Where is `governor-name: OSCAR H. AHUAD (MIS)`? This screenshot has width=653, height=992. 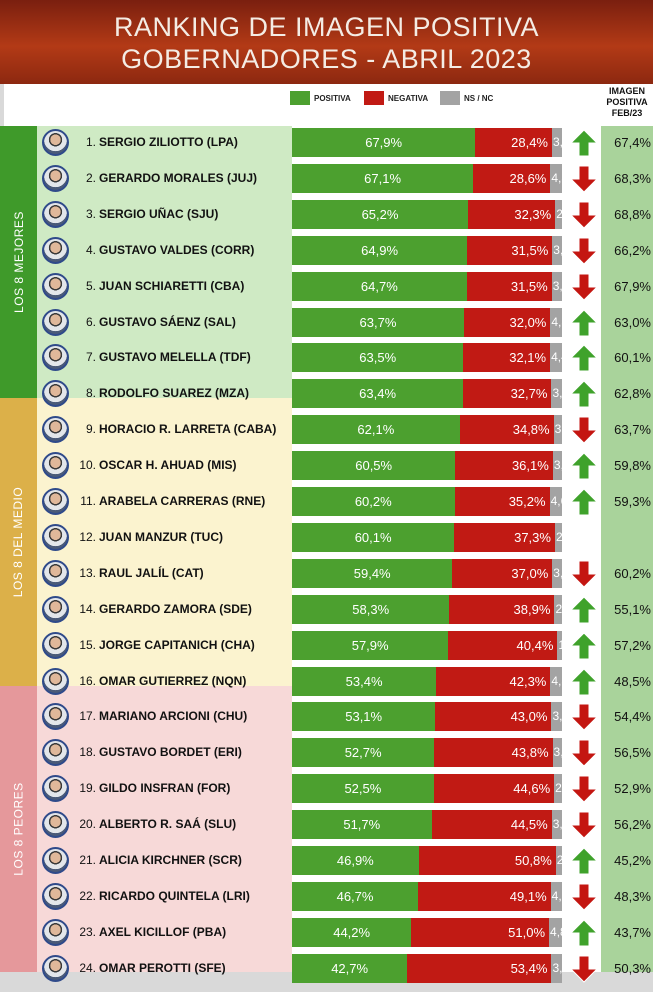
governor-name: OSCAR H. AHUAD (MIS) is located at coordinates (168, 465).